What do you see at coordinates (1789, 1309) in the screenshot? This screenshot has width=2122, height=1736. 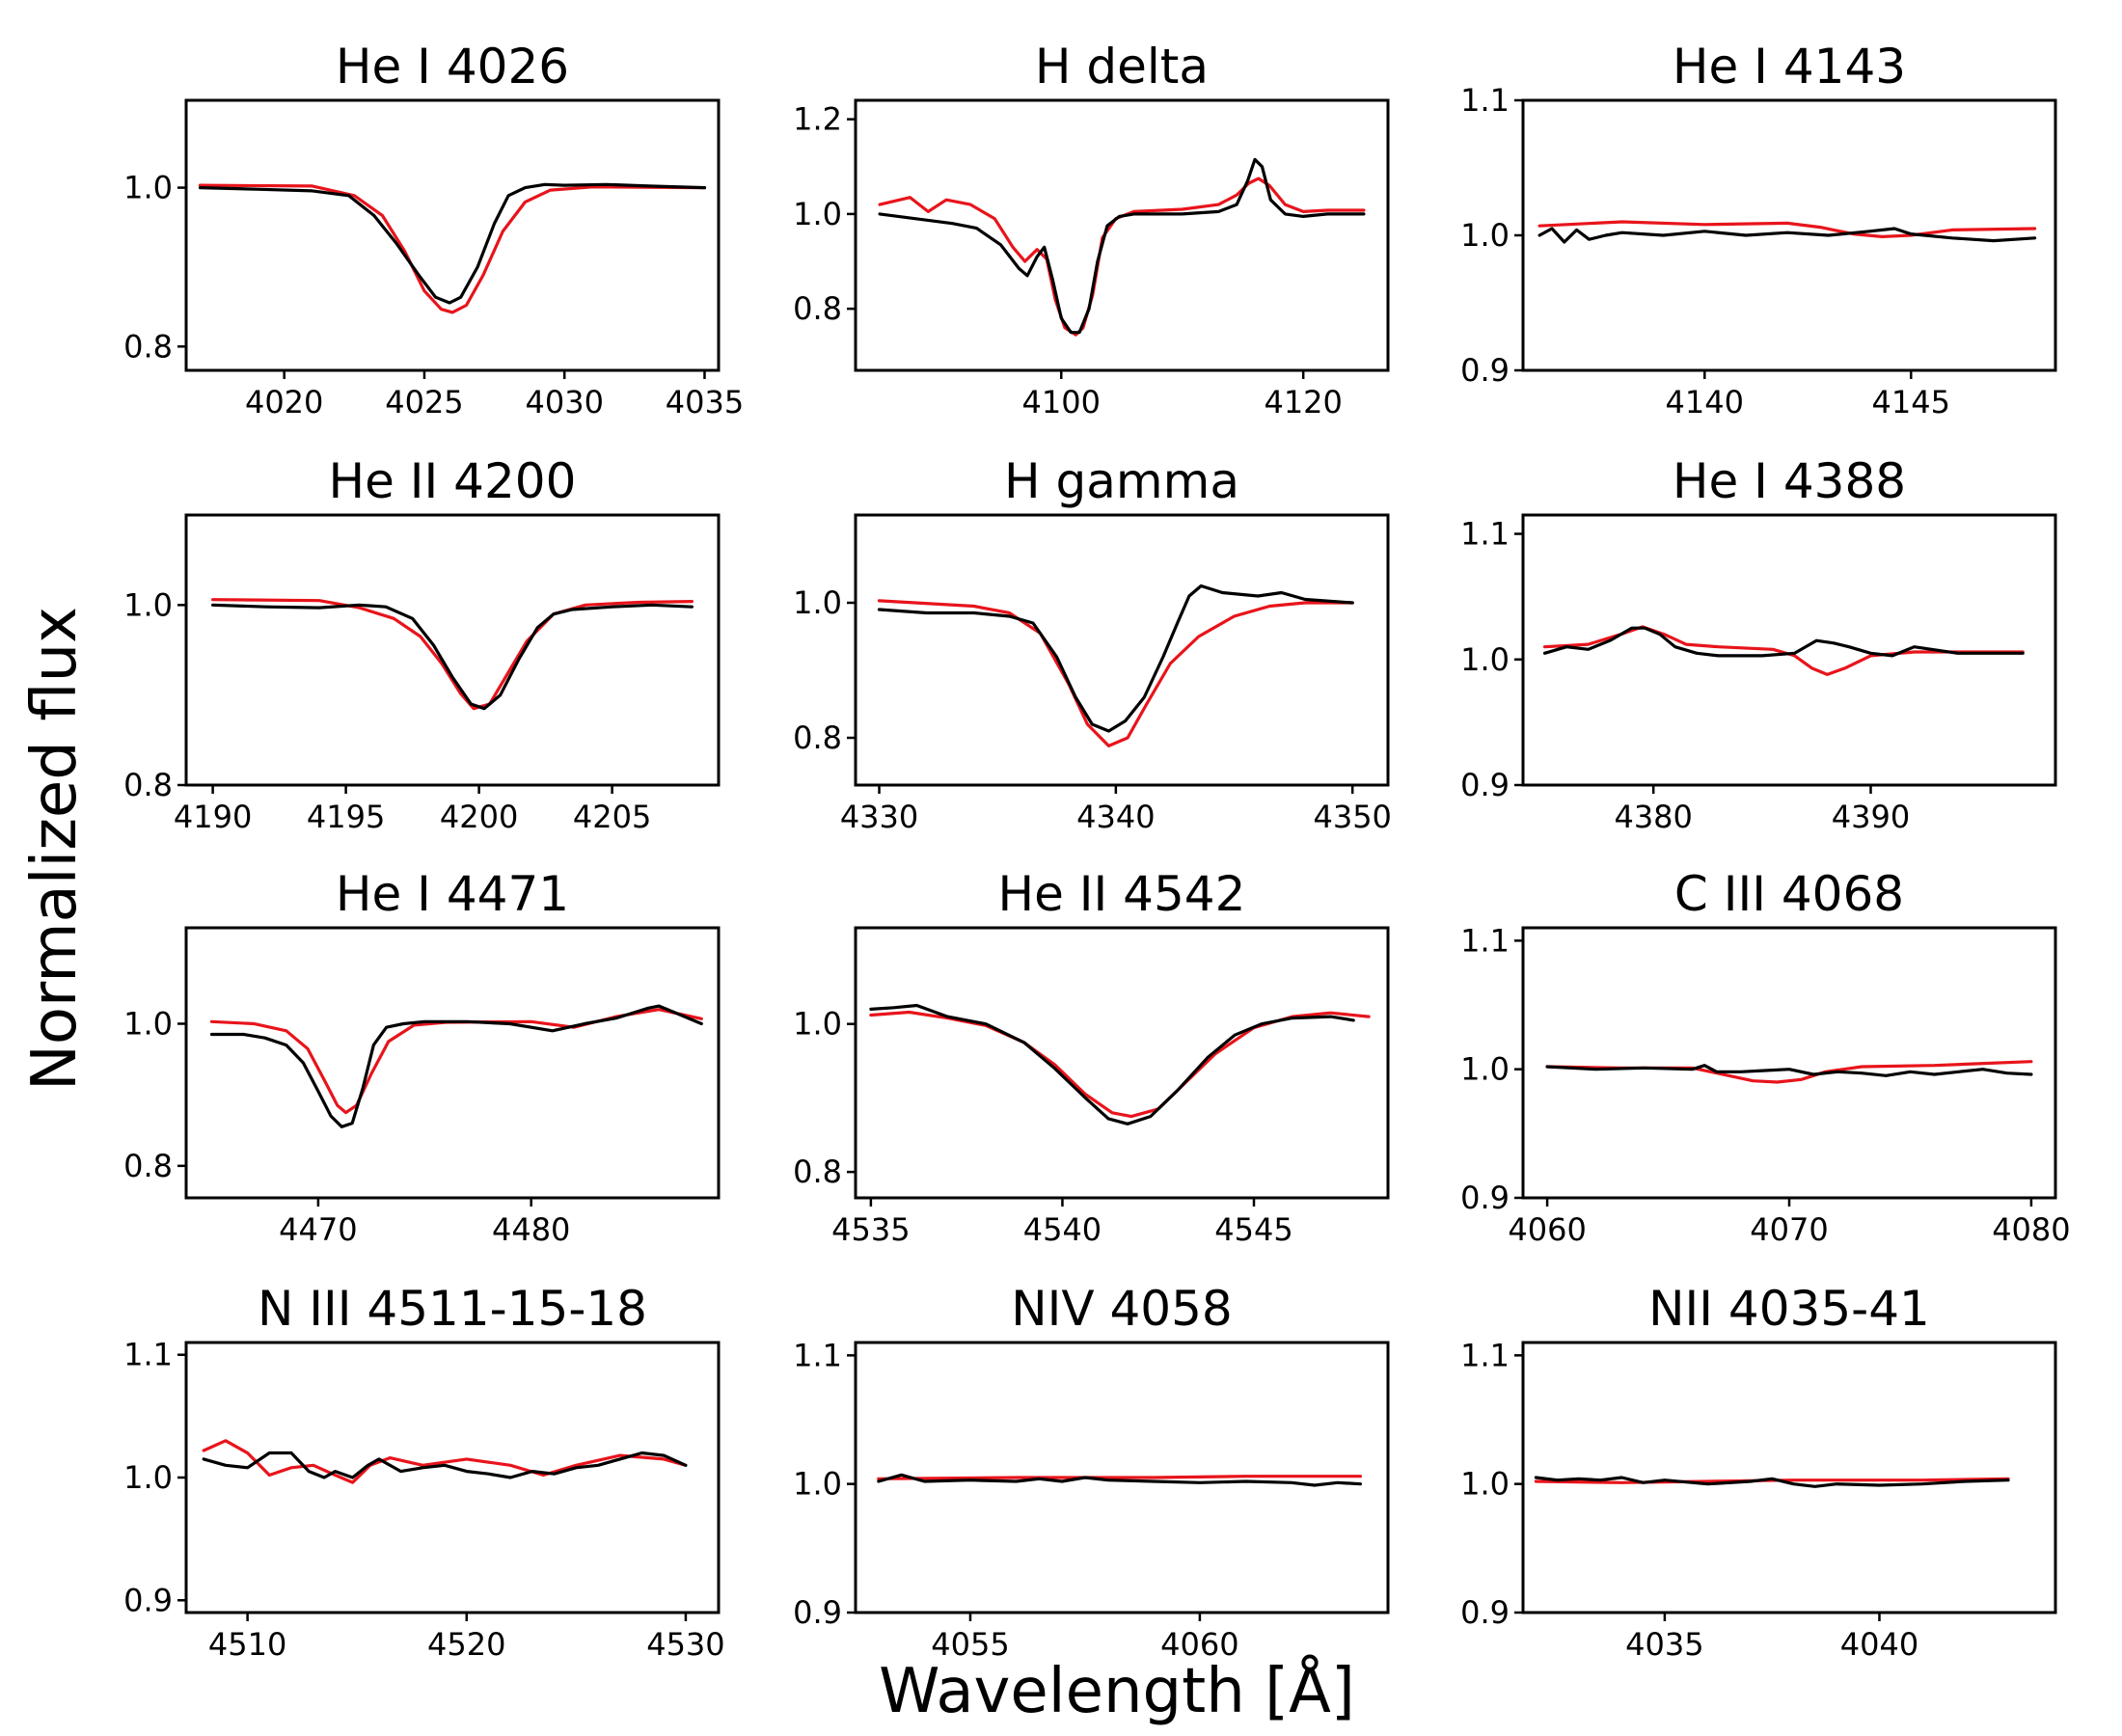 I see `panel-title: NII 4035-41` at bounding box center [1789, 1309].